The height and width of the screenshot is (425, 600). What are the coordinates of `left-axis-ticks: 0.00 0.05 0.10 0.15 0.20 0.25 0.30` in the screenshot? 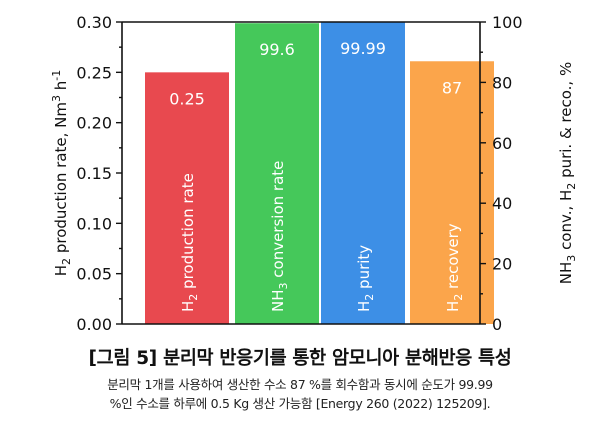 It's located at (99, 173).